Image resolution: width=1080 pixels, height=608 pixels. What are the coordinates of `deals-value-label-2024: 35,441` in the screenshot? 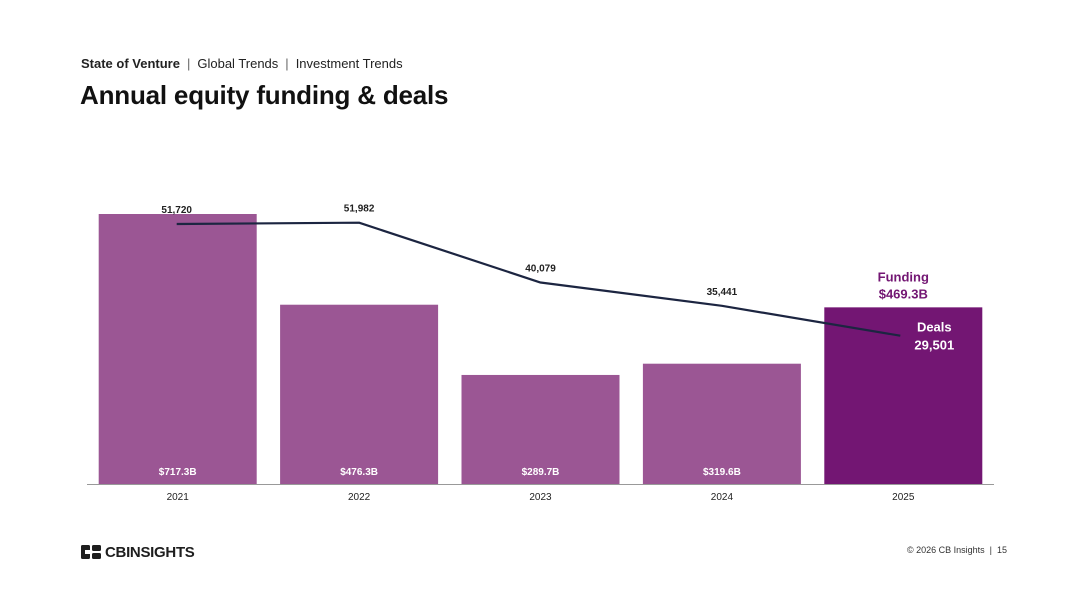 It's located at (722, 292).